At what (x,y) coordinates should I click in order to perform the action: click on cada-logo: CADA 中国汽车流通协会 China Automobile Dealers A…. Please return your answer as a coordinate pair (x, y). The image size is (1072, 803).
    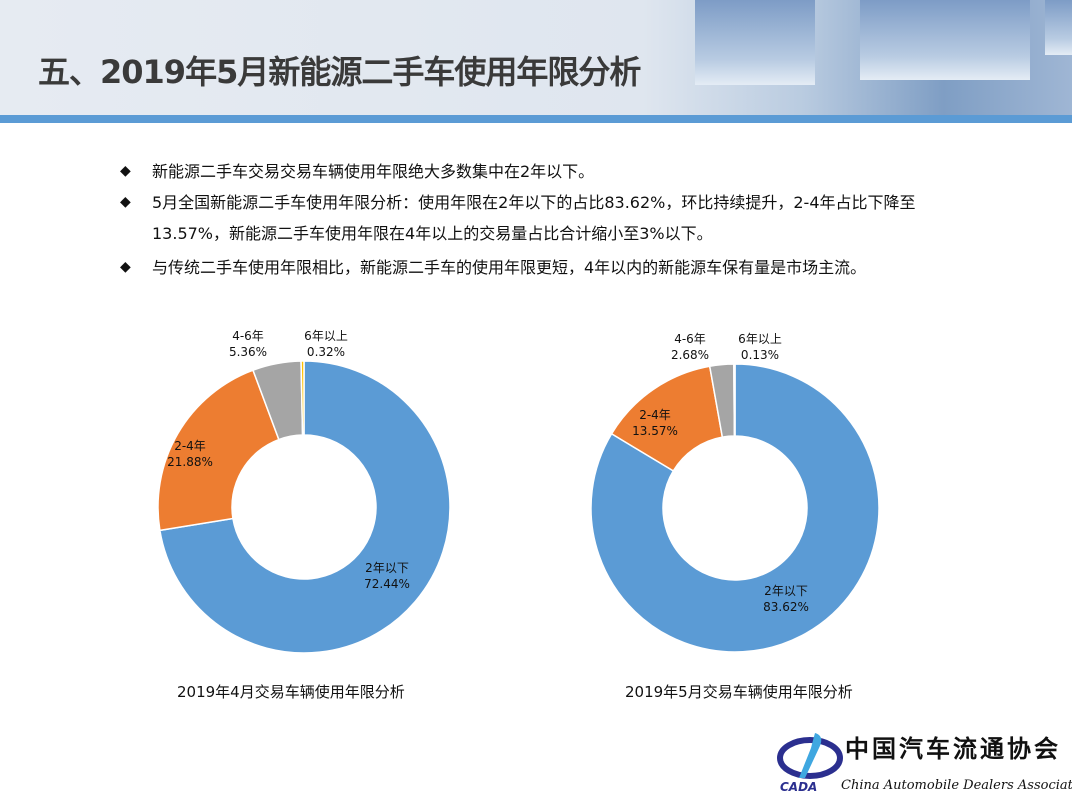
    Looking at the image, I should click on (923, 764).